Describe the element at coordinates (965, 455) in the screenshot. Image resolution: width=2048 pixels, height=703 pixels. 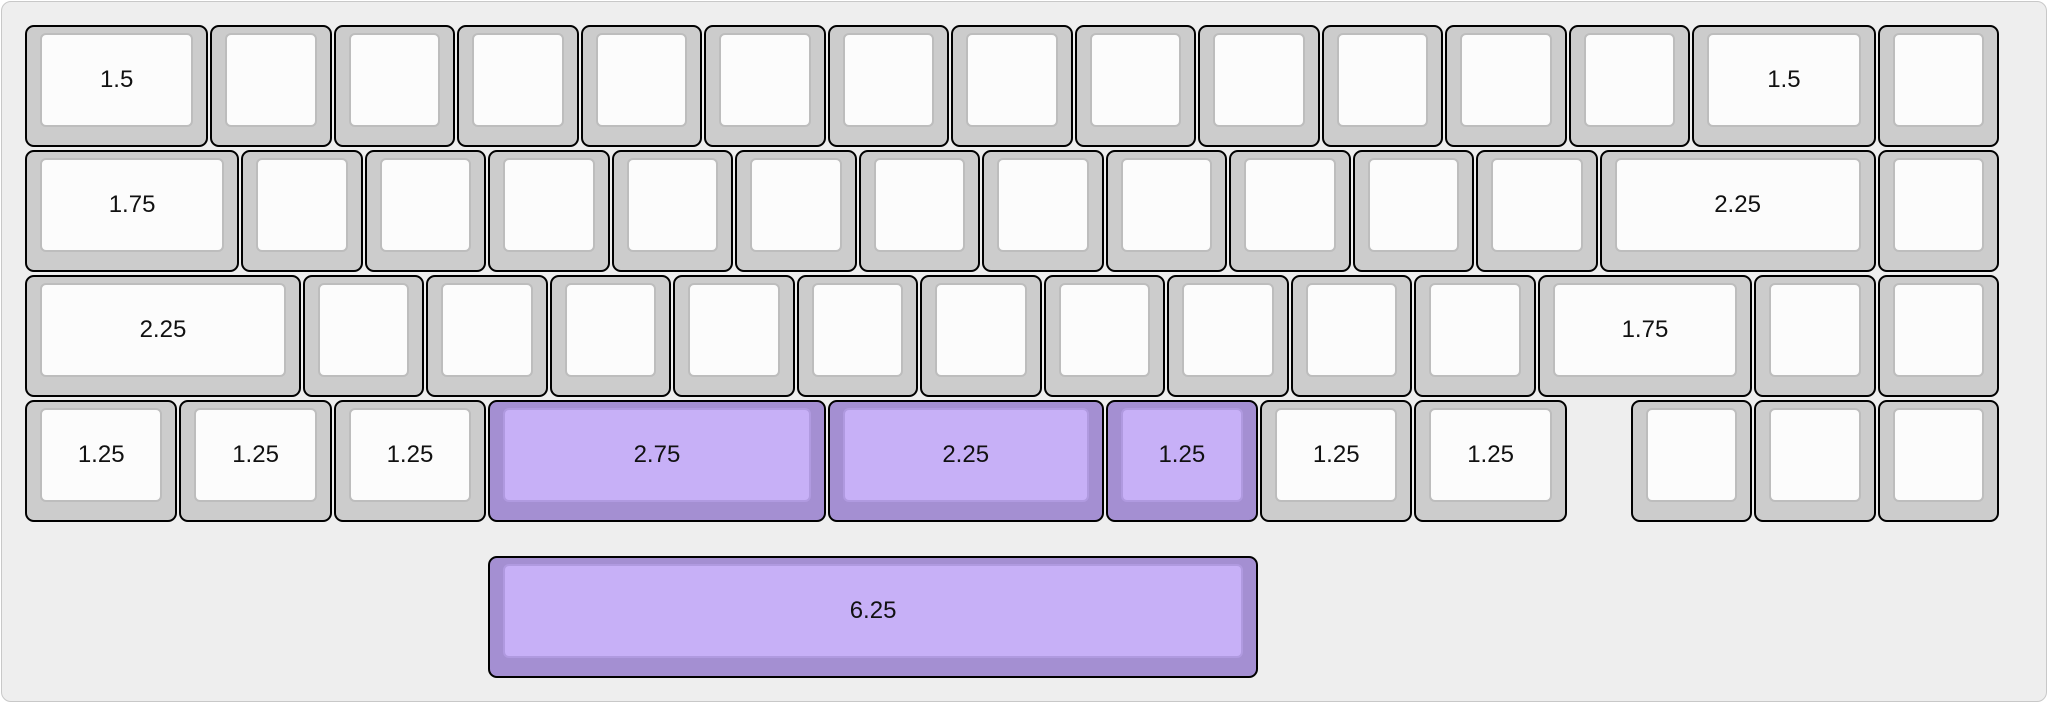
I see `keycap-label: 2.25` at that location.